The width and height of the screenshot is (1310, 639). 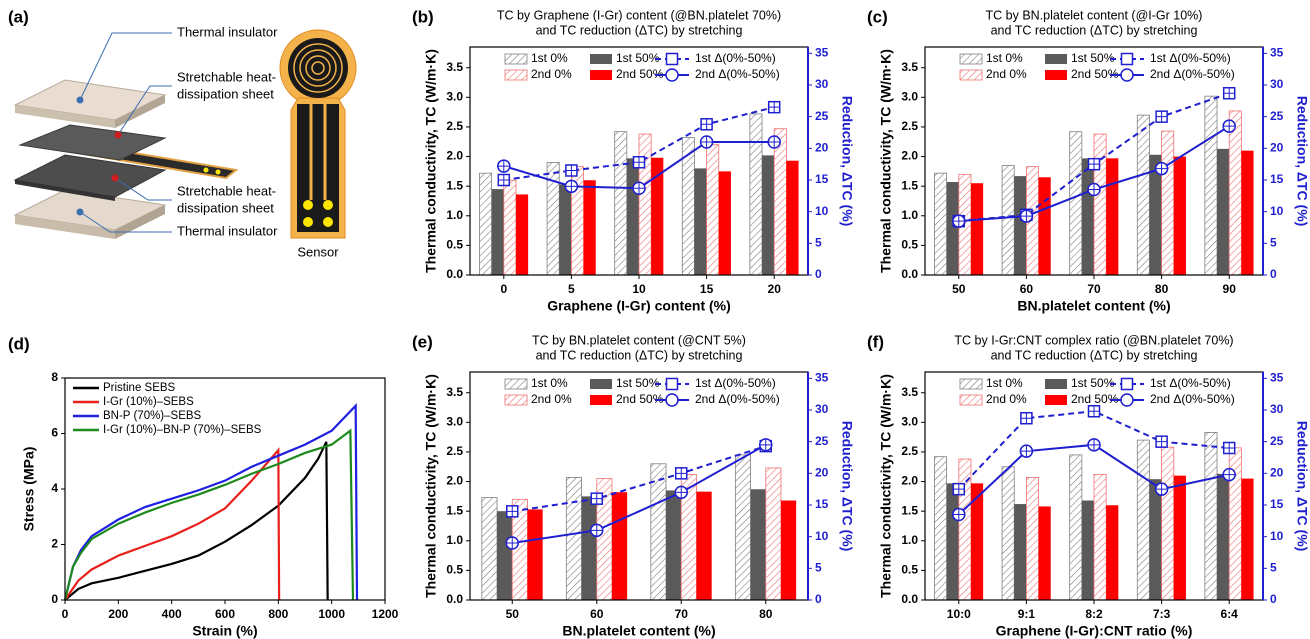 What do you see at coordinates (1094, 631) in the screenshot?
I see `x-axis-title: Graphene (I-Gr):CNT ratio (%)` at bounding box center [1094, 631].